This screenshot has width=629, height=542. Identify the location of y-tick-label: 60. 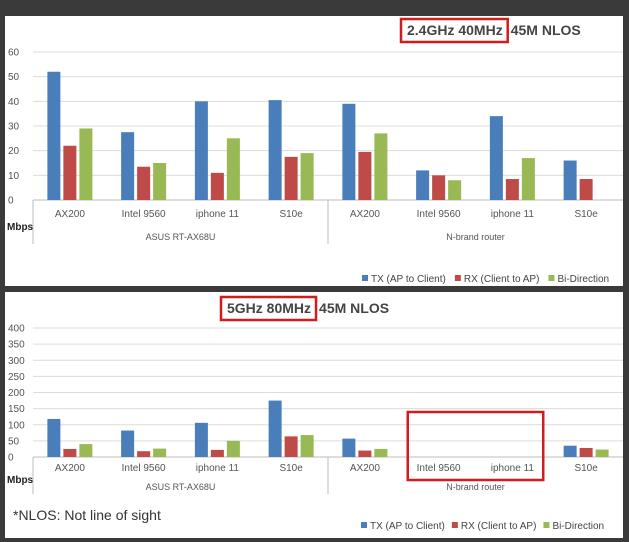
(14, 53).